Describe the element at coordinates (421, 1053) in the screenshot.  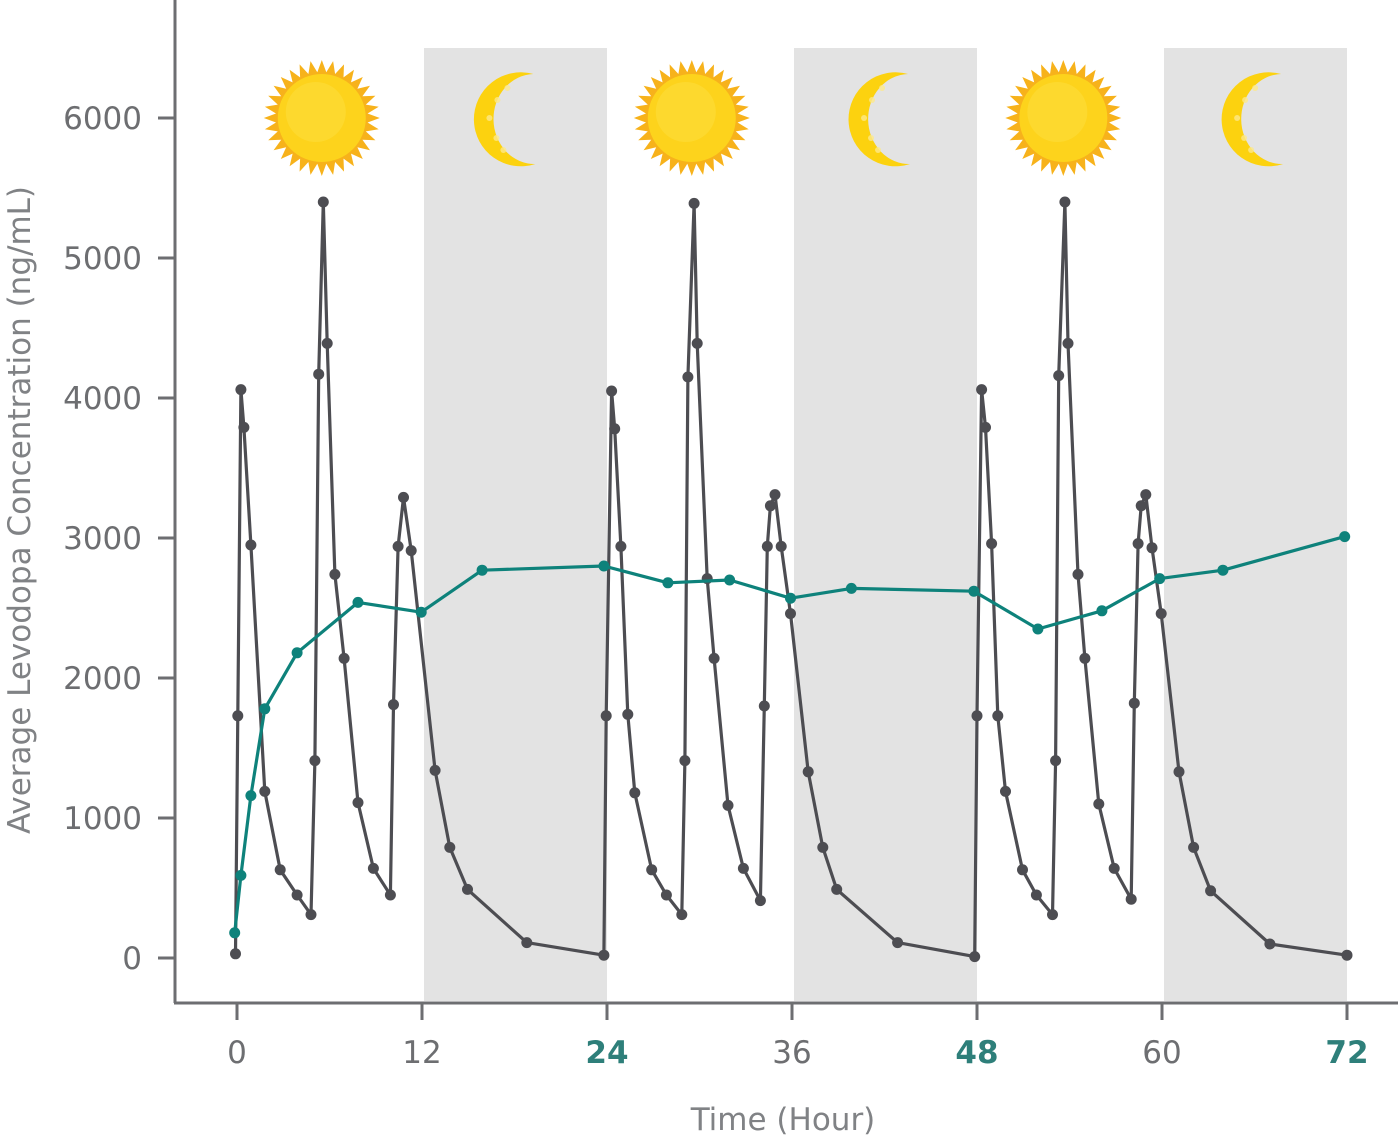
I see `x-tick-label: 12` at that location.